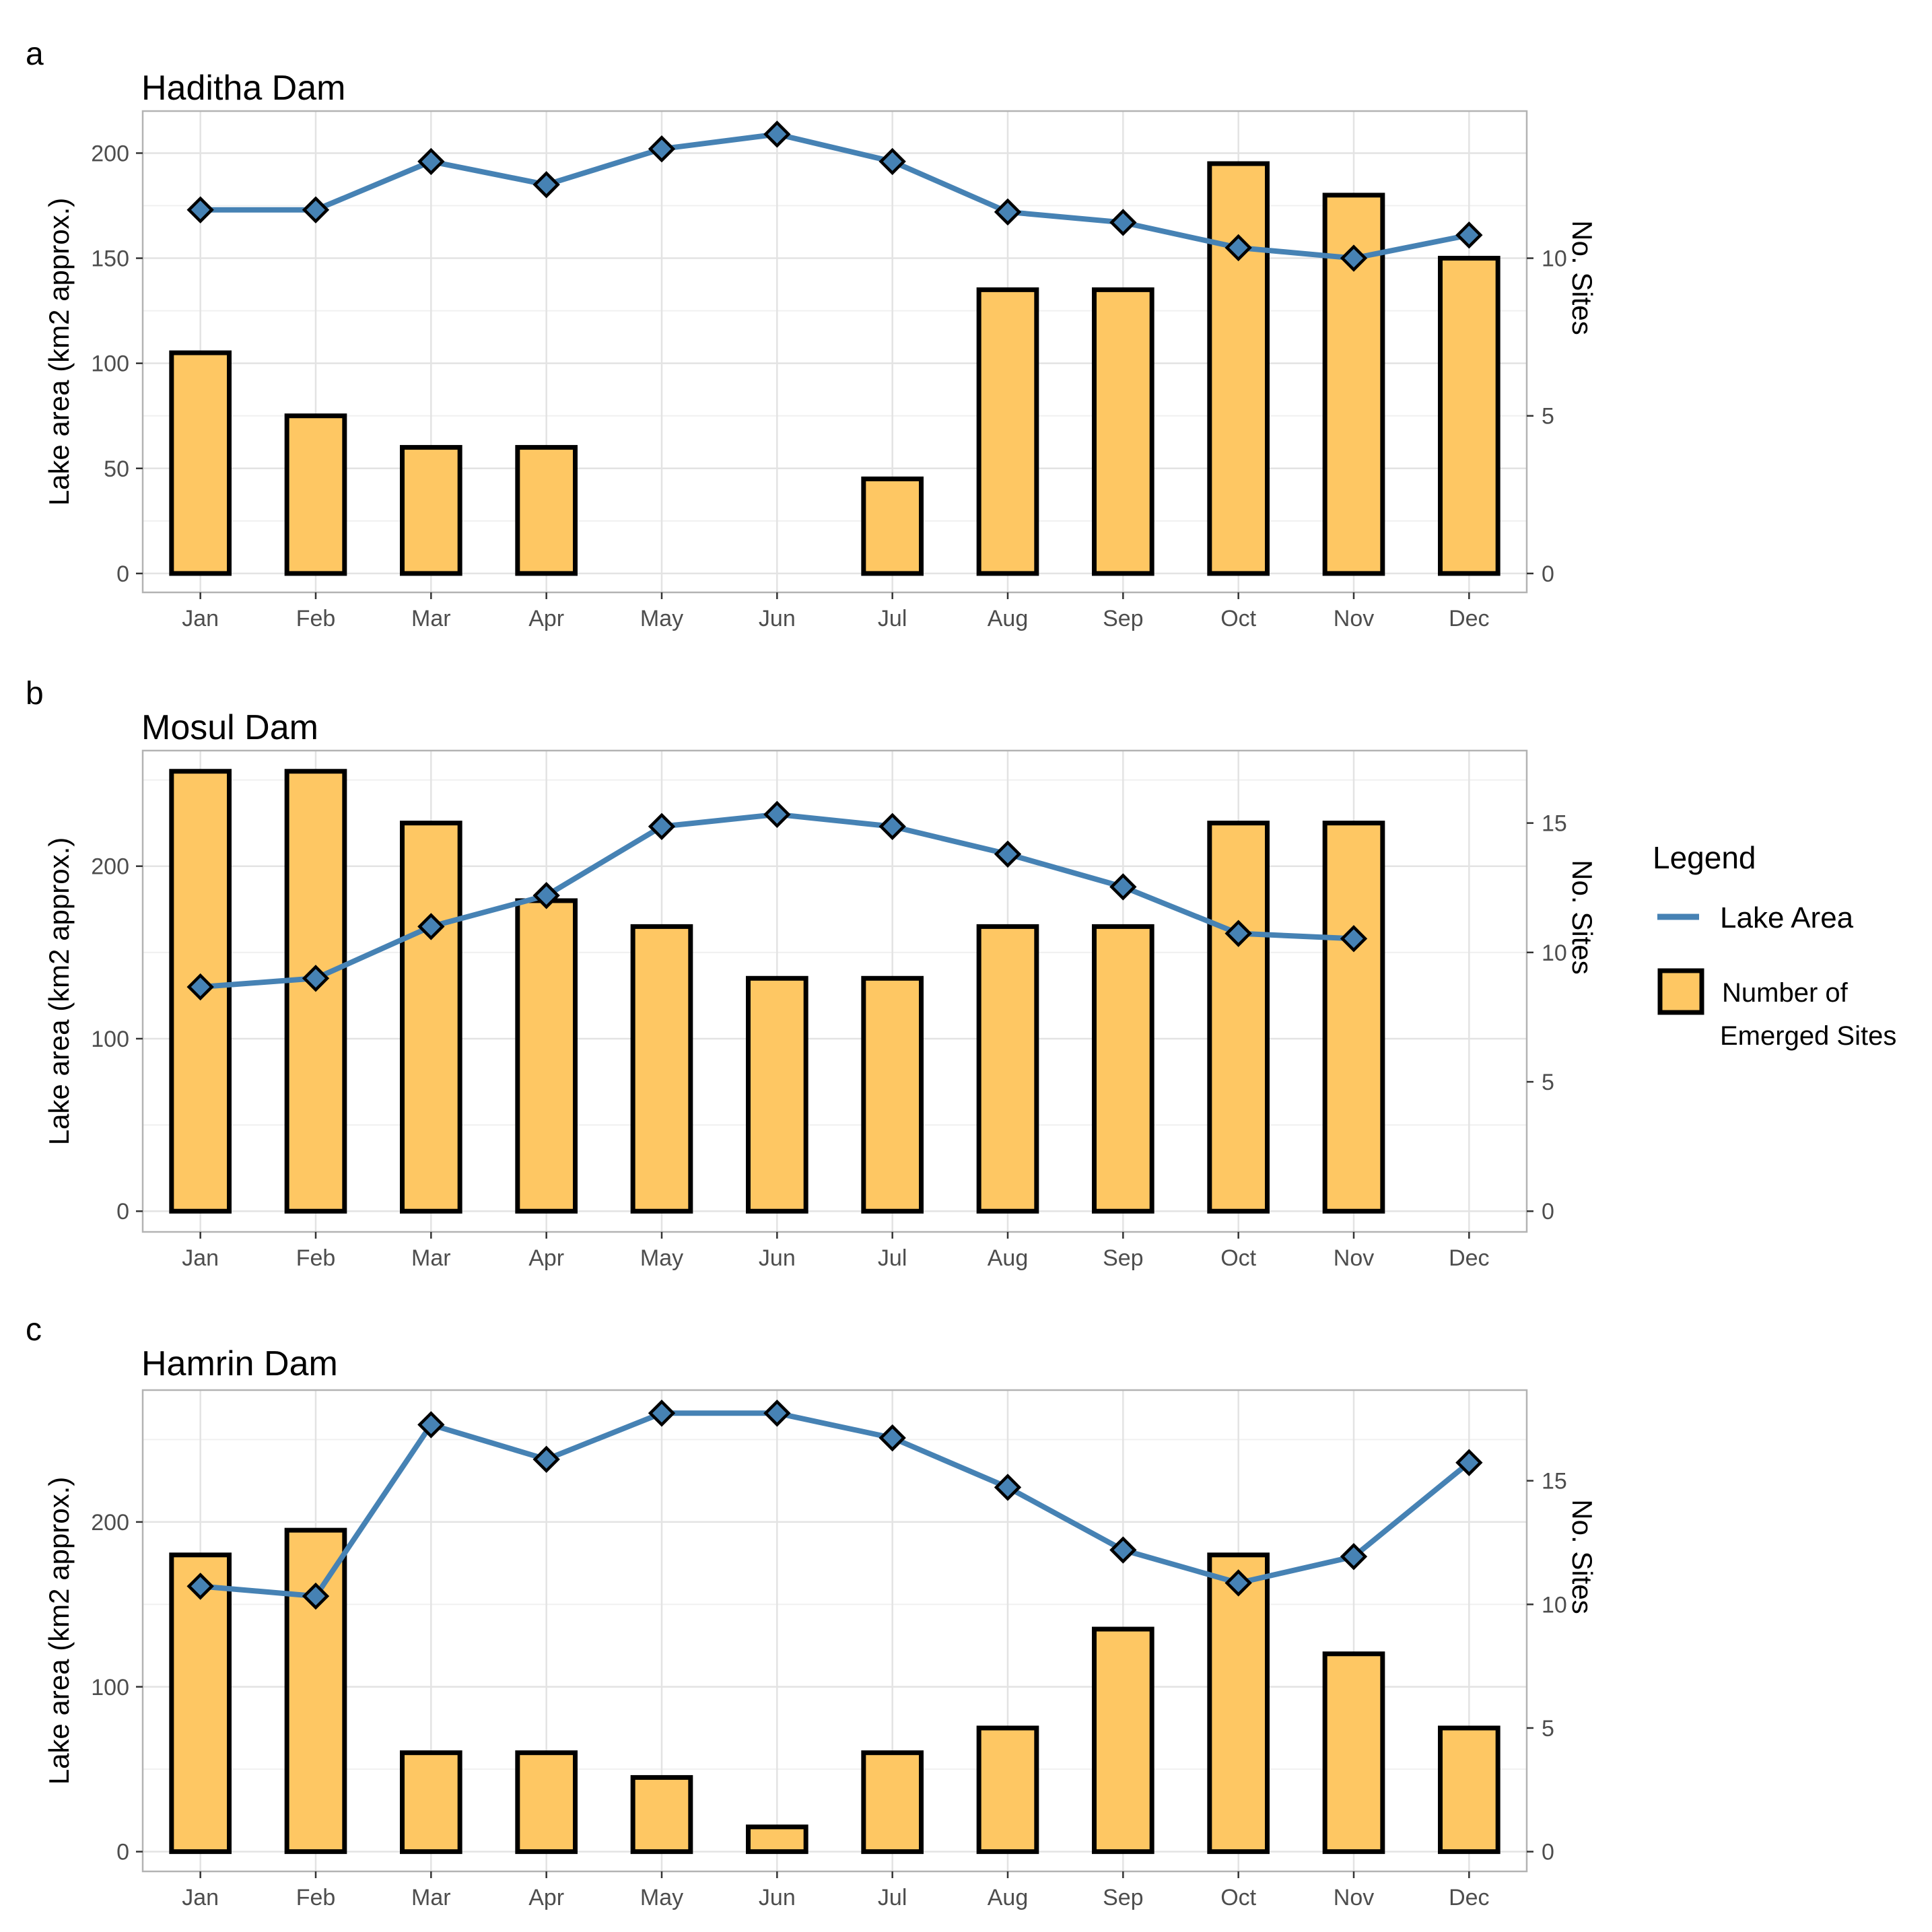 The height and width of the screenshot is (1932, 1932). What do you see at coordinates (200, 463) in the screenshot?
I see `bar-jan` at bounding box center [200, 463].